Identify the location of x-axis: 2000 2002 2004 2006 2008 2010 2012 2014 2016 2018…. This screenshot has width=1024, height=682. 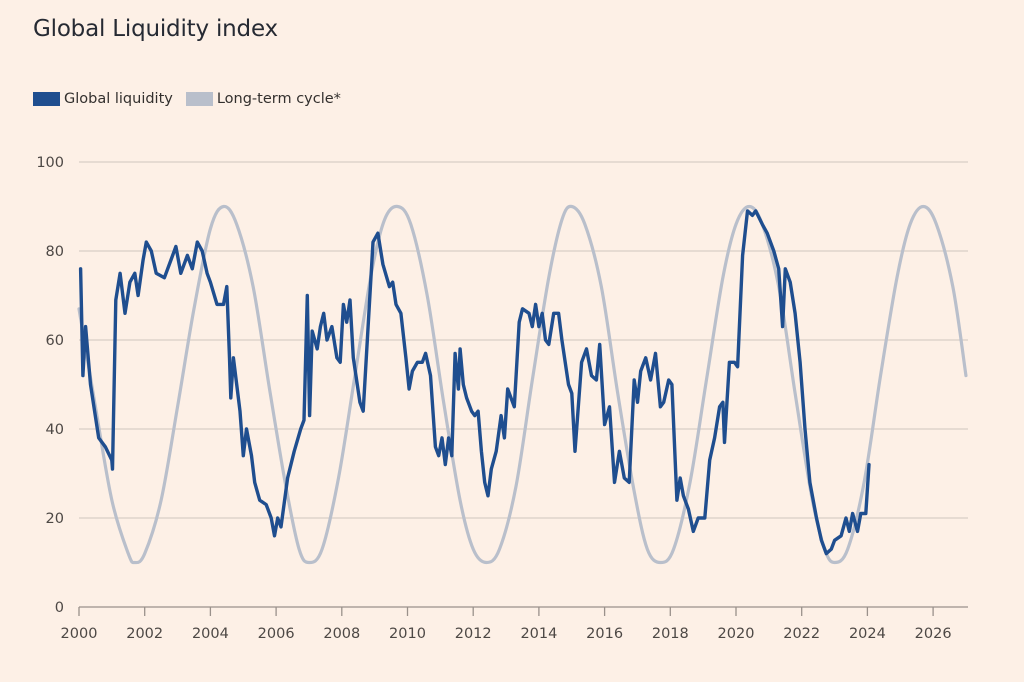
(514, 624).